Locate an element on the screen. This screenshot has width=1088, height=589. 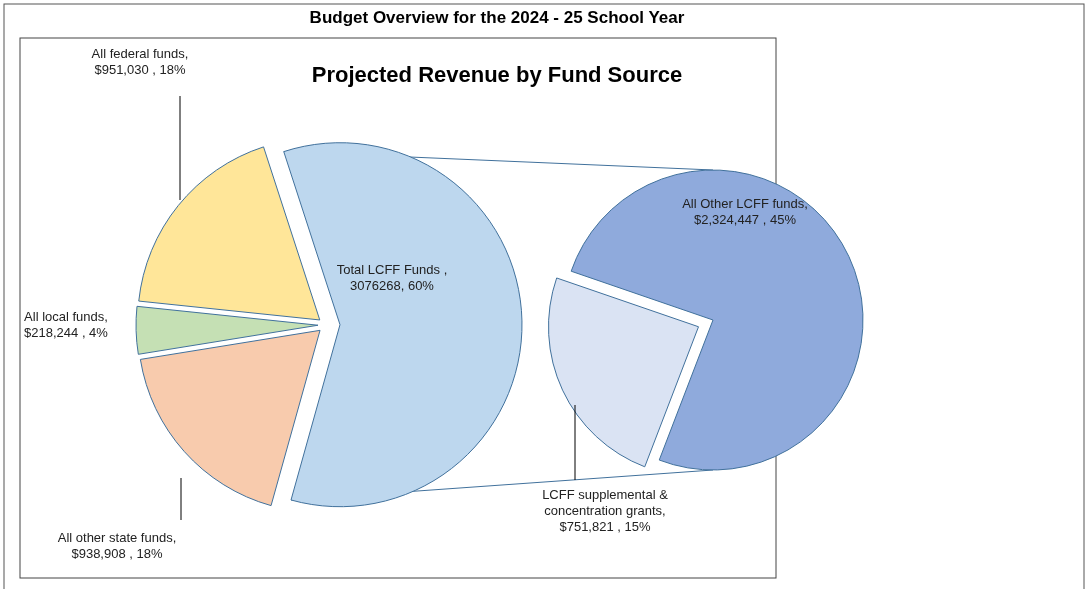
chart-title: Budget Overview for the 2024 - 25 School Year is located at coordinates (497, 17).